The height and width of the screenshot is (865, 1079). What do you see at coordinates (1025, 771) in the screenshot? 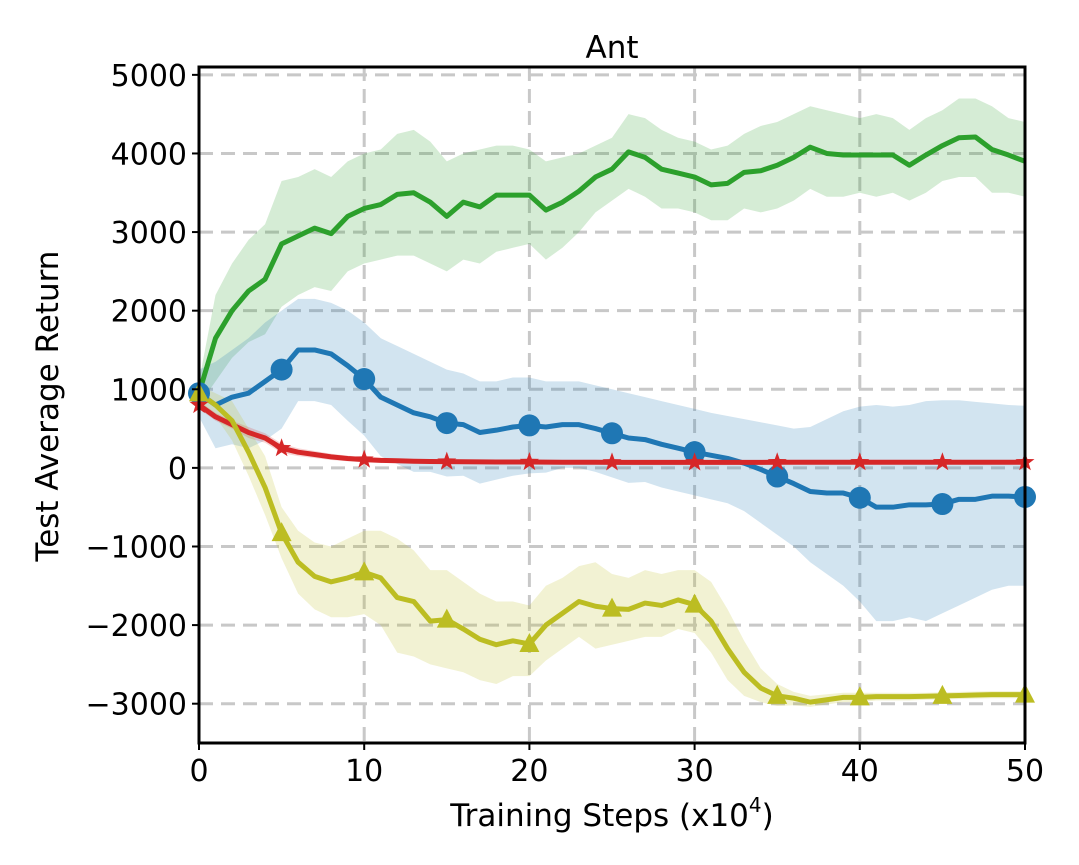
I see `x-tick-label: 50` at bounding box center [1025, 771].